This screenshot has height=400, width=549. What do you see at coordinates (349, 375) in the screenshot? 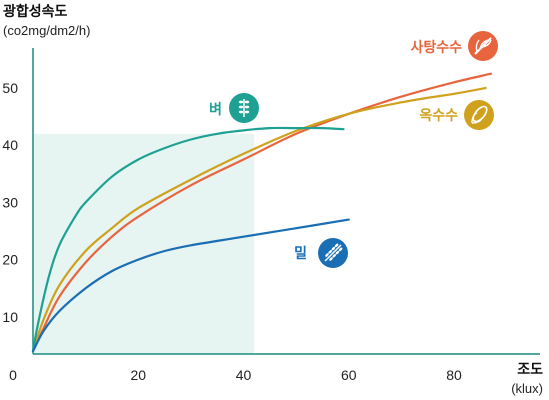
I see `x-tick-label: 60` at bounding box center [349, 375].